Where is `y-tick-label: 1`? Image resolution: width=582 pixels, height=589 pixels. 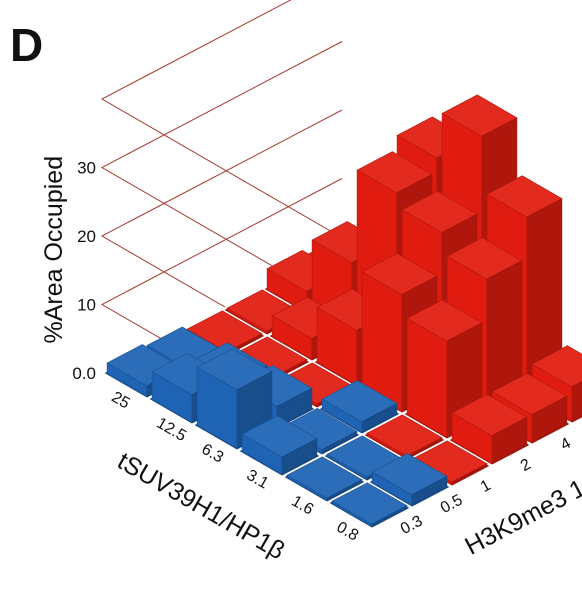
y-tick-label: 1 is located at coordinates (486, 486).